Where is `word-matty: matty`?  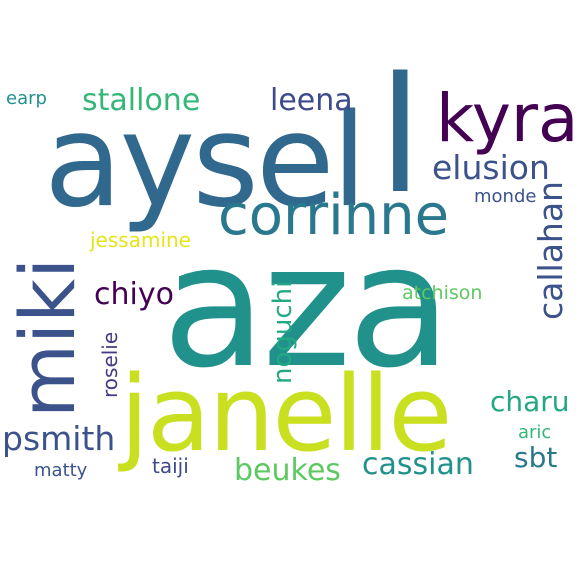
word-matty: matty is located at coordinates (61, 470).